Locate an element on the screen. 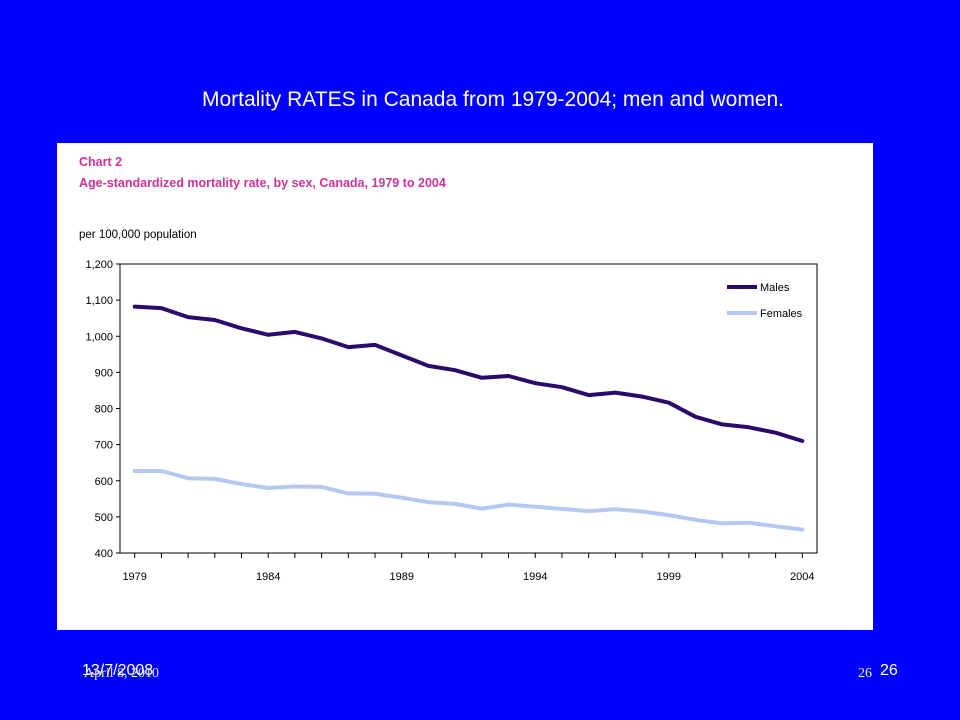 The image size is (960, 720). series-line-females is located at coordinates (468, 500).